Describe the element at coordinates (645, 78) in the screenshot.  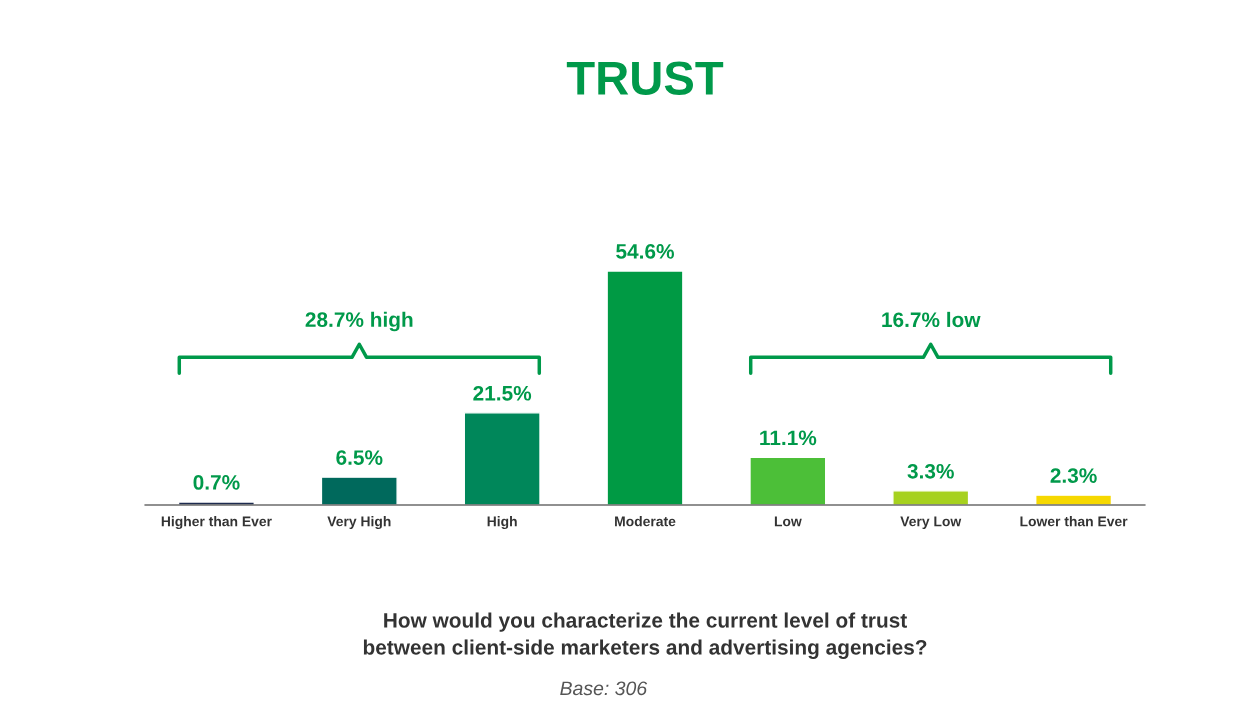
I see `chart-title: TRUST` at that location.